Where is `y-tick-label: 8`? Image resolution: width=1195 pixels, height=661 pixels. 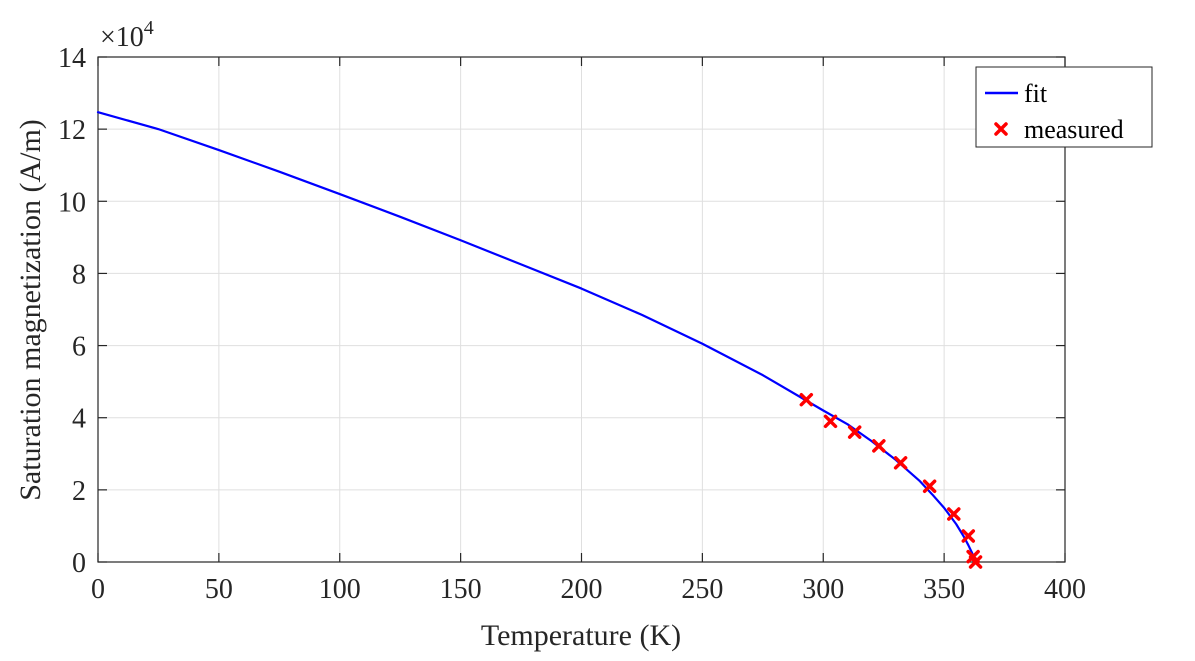 y-tick-label: 8 is located at coordinates (79, 274).